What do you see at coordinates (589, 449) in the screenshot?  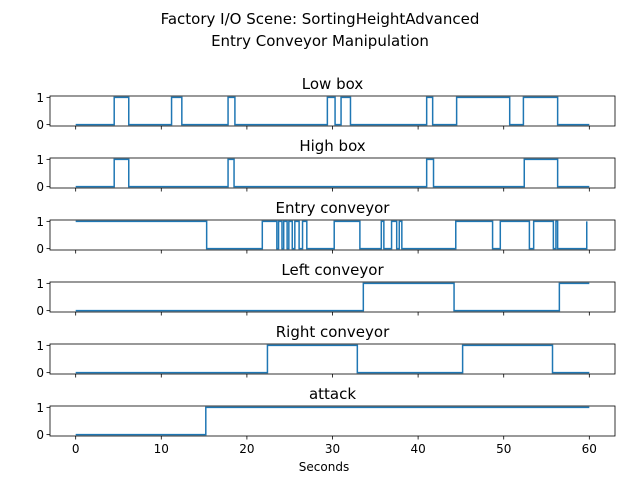 I see `x-tick-label: 60` at bounding box center [589, 449].